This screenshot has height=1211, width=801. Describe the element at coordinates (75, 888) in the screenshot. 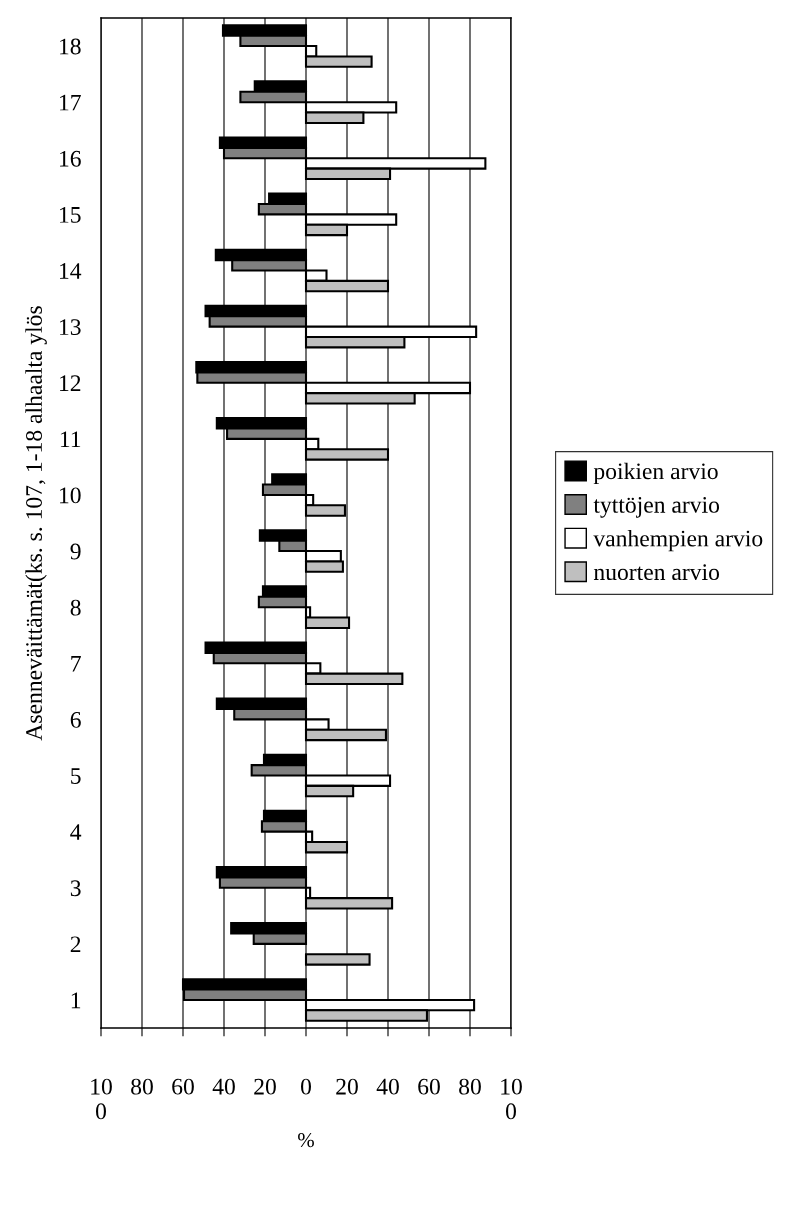

I see `y-tick-label: 3` at that location.